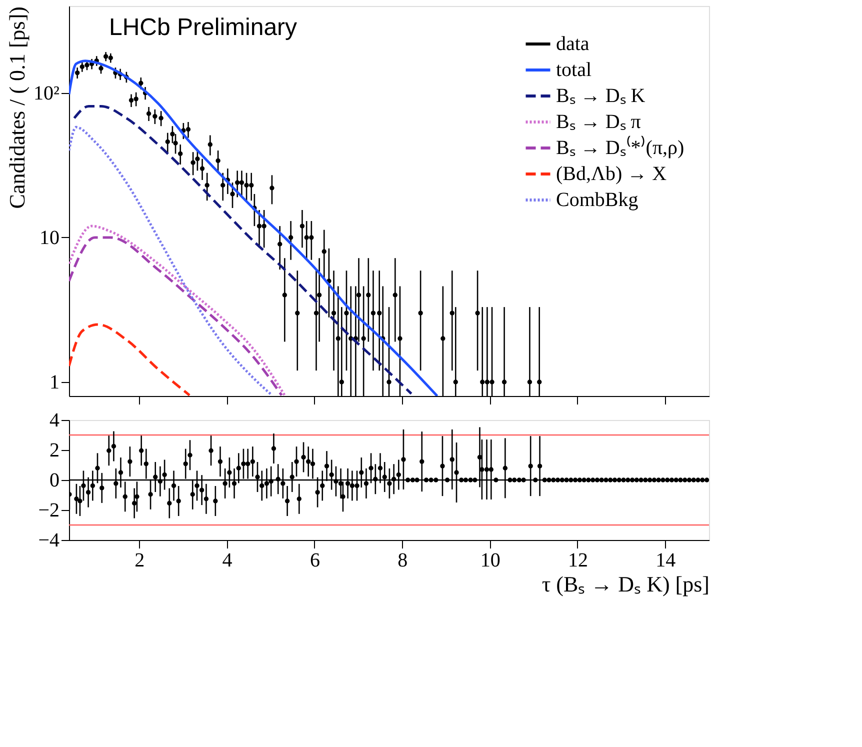  Describe the element at coordinates (490, 561) in the screenshot. I see `x-tick-label: 10` at that location.